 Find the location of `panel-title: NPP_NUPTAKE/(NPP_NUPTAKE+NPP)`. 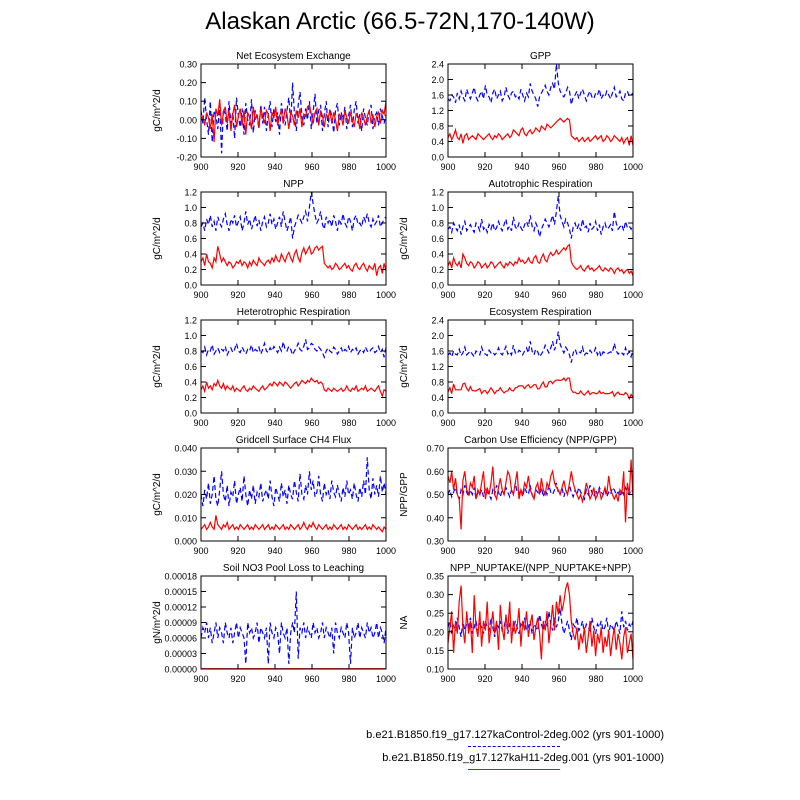

panel-title: NPP_NUPTAKE/(NPP_NUPTAKE+NPP) is located at coordinates (540, 568).